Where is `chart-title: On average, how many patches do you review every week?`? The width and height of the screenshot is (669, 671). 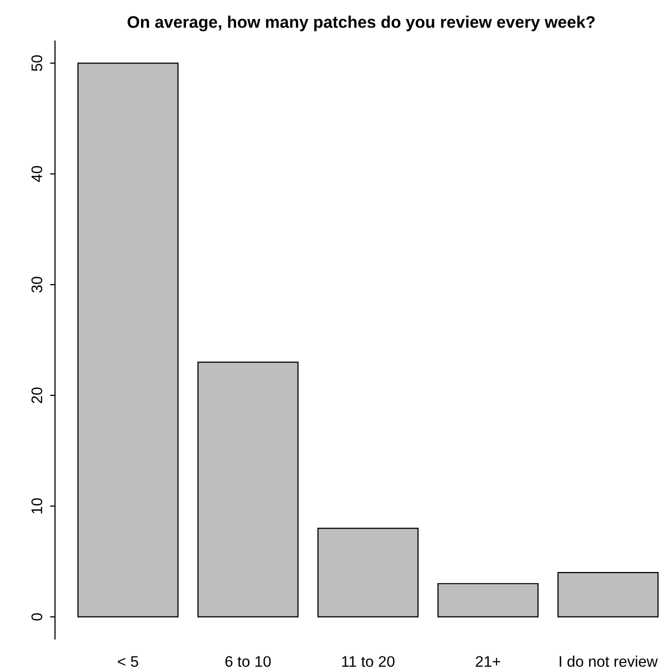
chart-title: On average, how many patches do you review every week? is located at coordinates (361, 24).